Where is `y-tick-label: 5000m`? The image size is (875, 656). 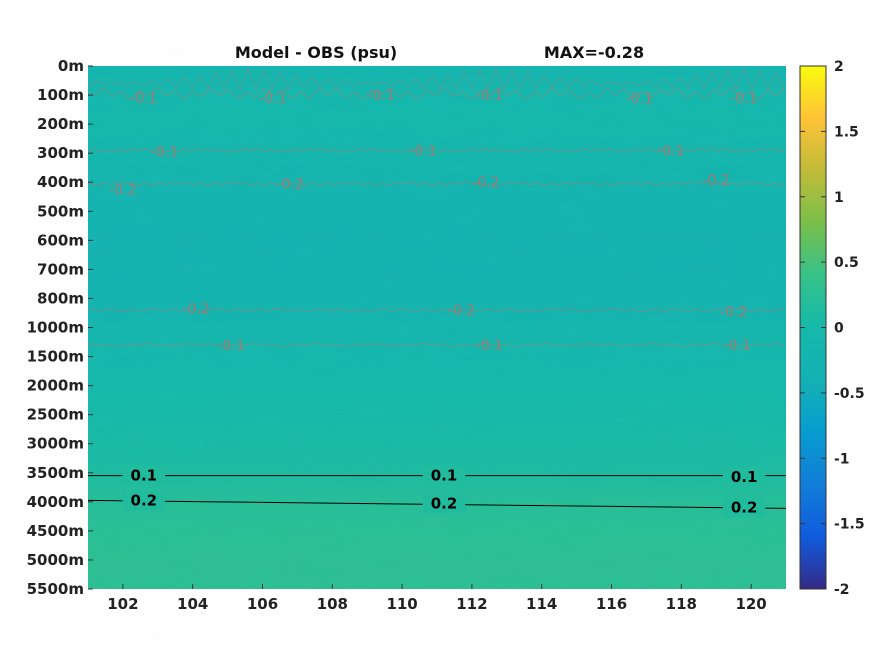
y-tick-label: 5000m is located at coordinates (55, 560).